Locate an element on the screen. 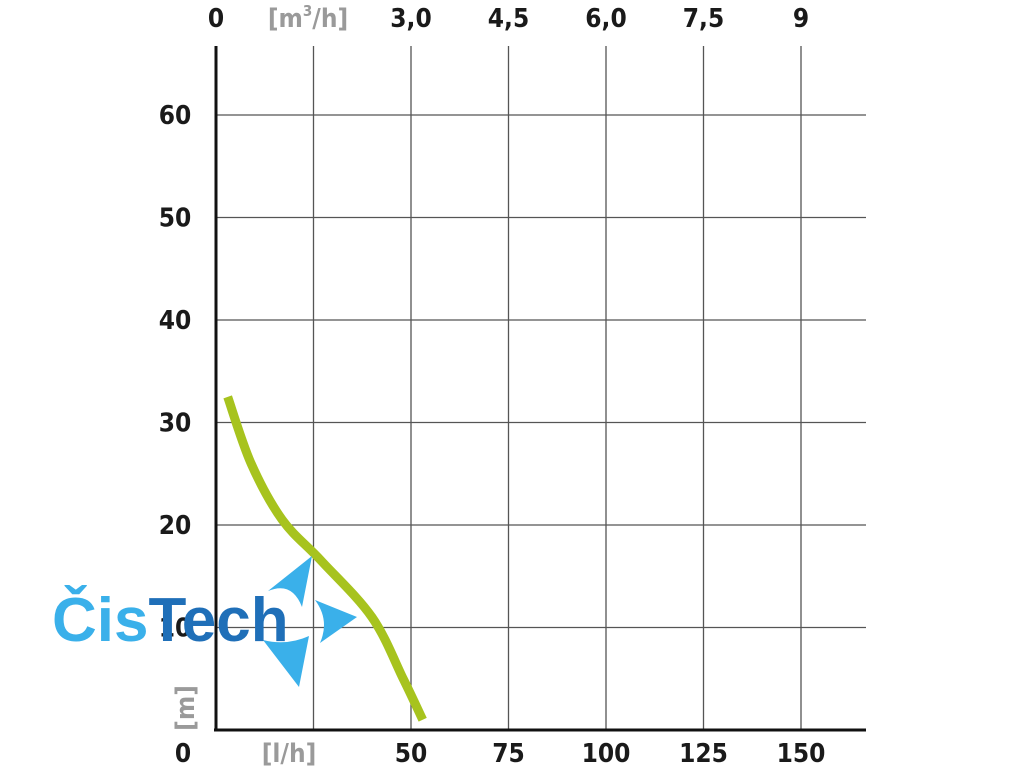  x2-tick-label: 4,5 is located at coordinates (508, 19).